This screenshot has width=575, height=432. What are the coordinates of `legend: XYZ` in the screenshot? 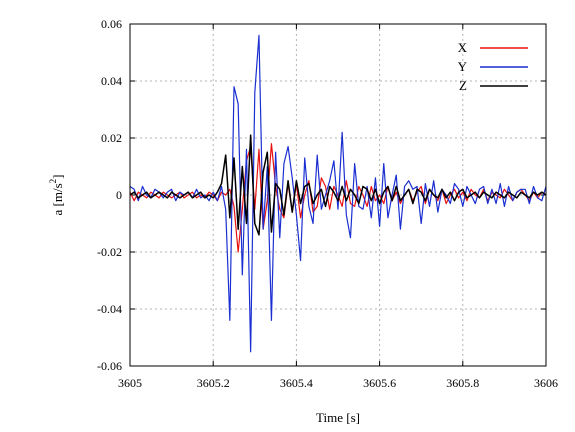 It's located at (493, 66).